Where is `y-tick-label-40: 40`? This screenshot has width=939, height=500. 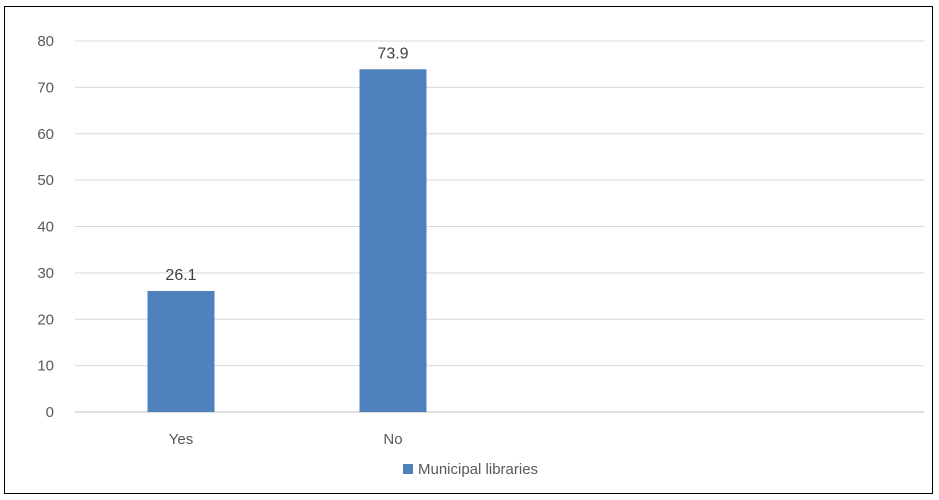
y-tick-label-40: 40 is located at coordinates (45, 227).